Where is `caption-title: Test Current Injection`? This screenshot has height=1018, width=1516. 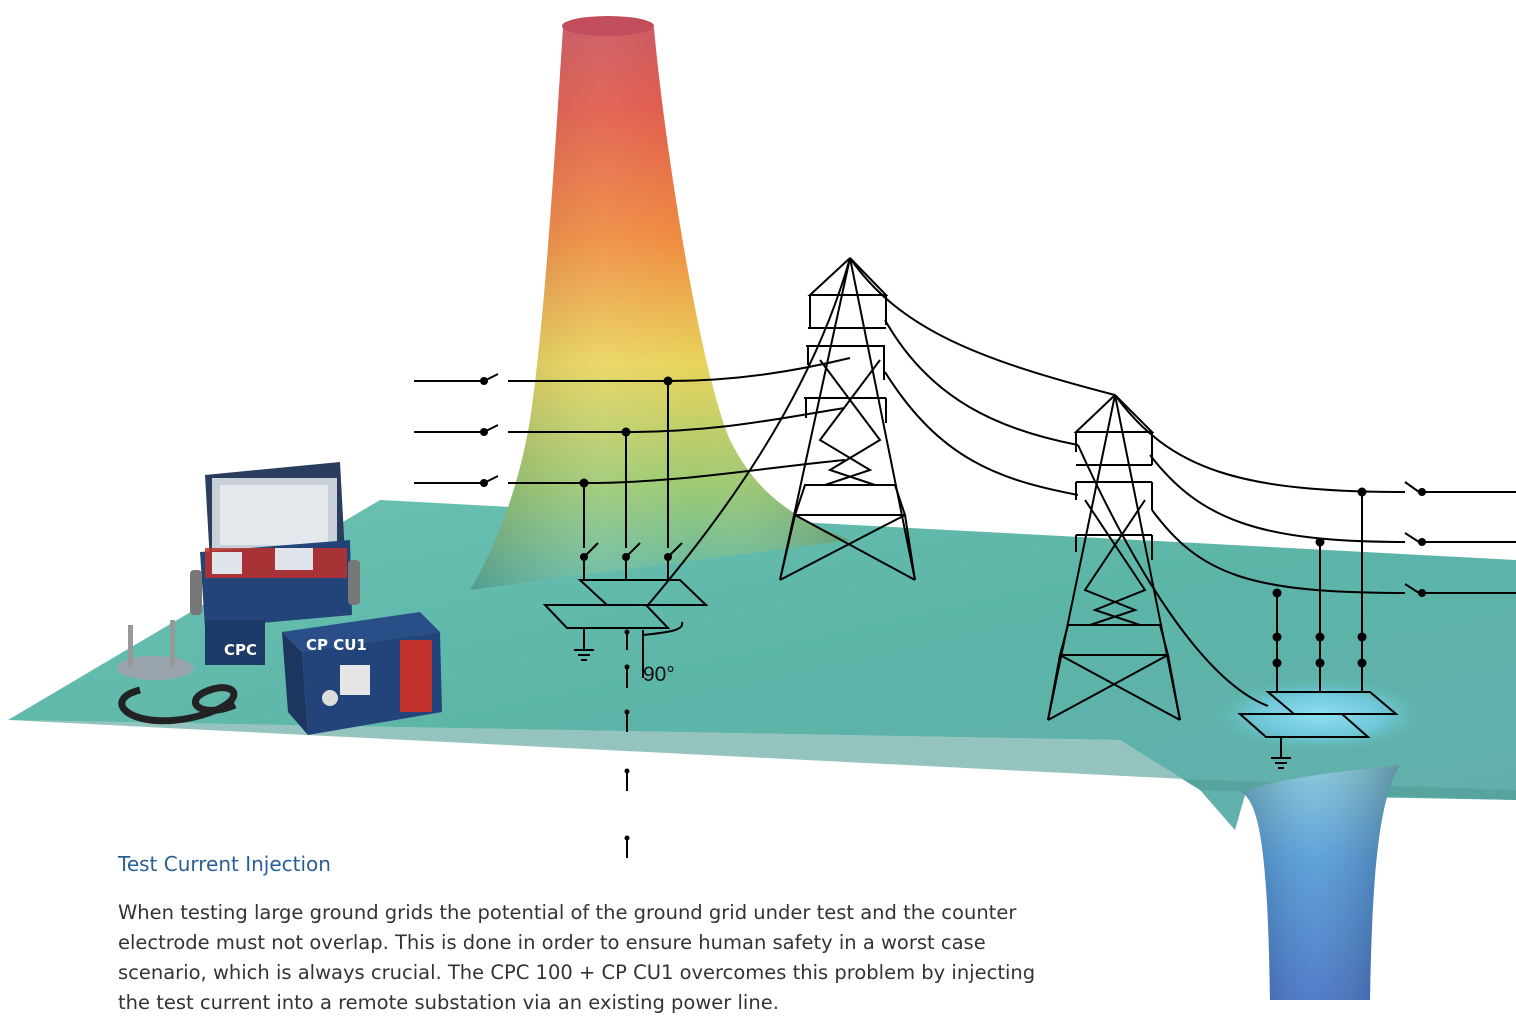
caption-title: Test Current Injection is located at coordinates (224, 864).